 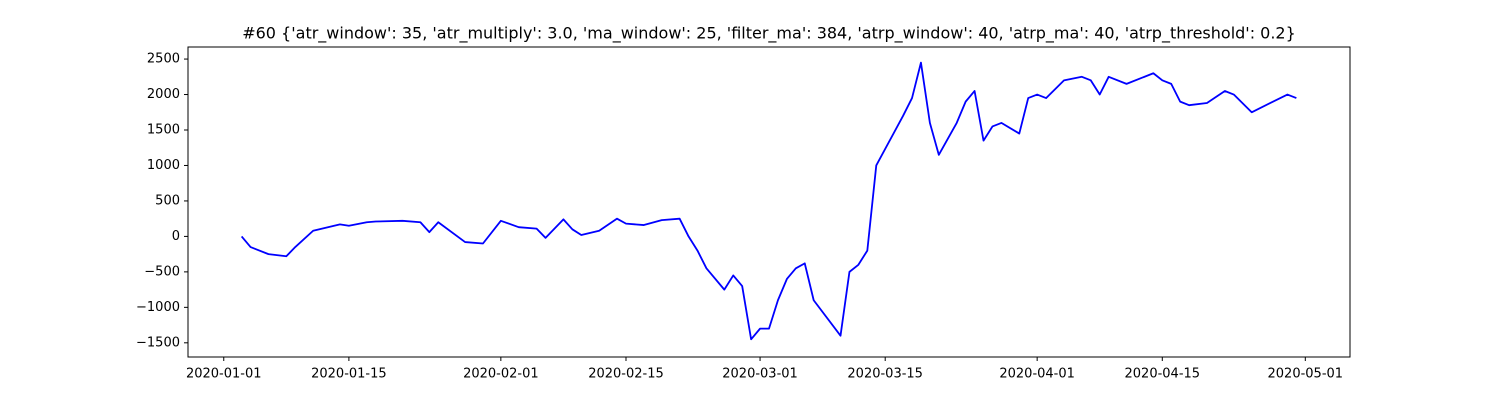 I want to click on y-tick-label: 500, so click(x=167, y=200).